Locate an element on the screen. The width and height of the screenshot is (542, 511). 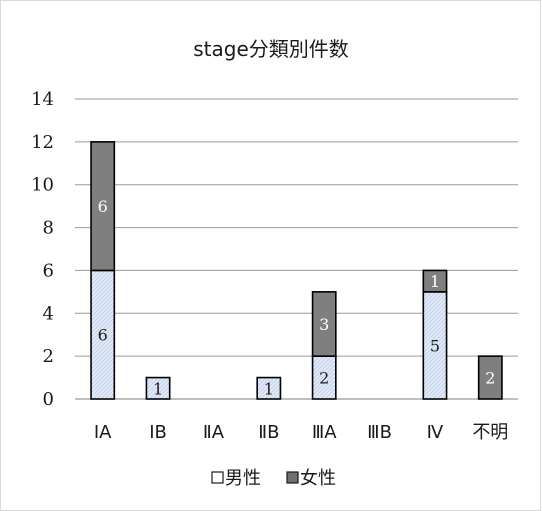
x-category-label: Ⅳ is located at coordinates (435, 432).